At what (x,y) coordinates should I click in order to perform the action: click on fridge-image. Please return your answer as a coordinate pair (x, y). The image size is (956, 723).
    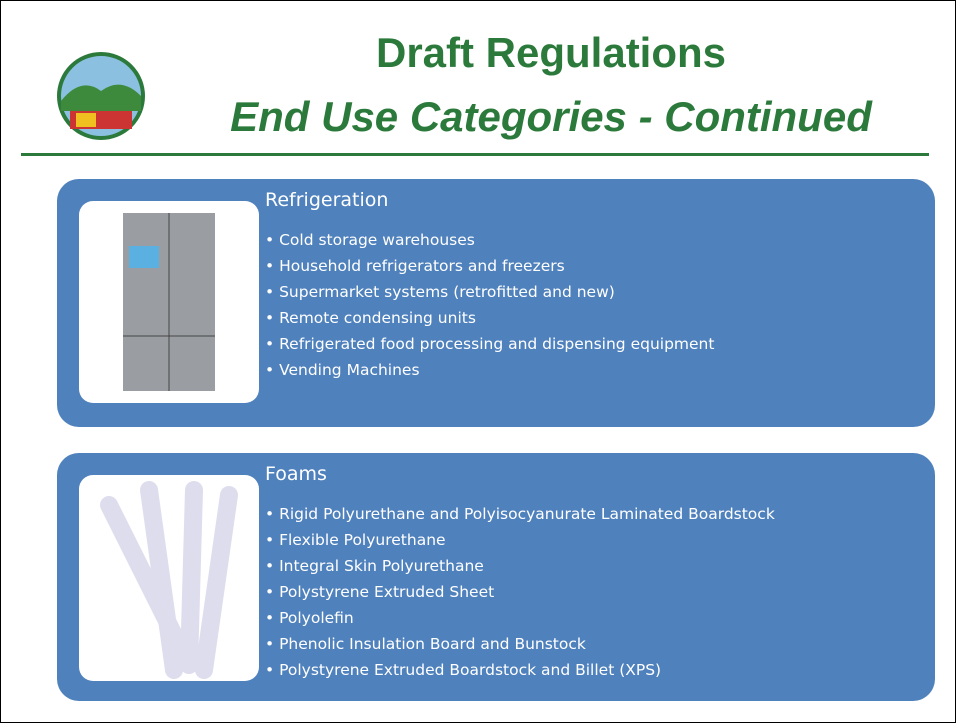
    Looking at the image, I should click on (169, 302).